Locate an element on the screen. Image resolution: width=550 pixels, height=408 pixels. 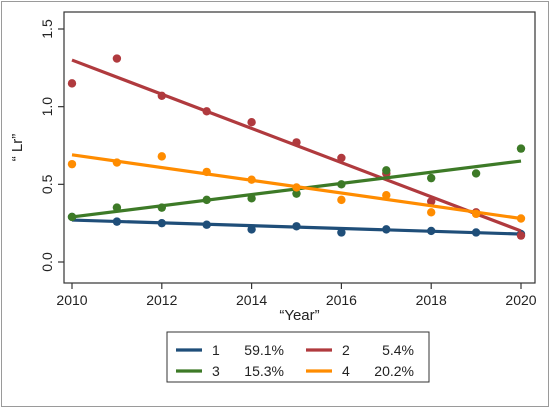
legend-series-share: 15.3% is located at coordinates (264, 371).